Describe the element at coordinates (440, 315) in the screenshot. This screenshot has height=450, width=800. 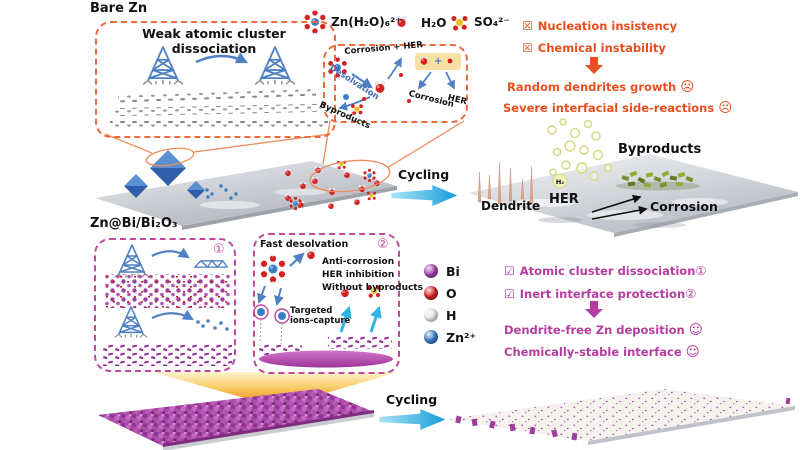
I see `legend-row-h: H` at that location.